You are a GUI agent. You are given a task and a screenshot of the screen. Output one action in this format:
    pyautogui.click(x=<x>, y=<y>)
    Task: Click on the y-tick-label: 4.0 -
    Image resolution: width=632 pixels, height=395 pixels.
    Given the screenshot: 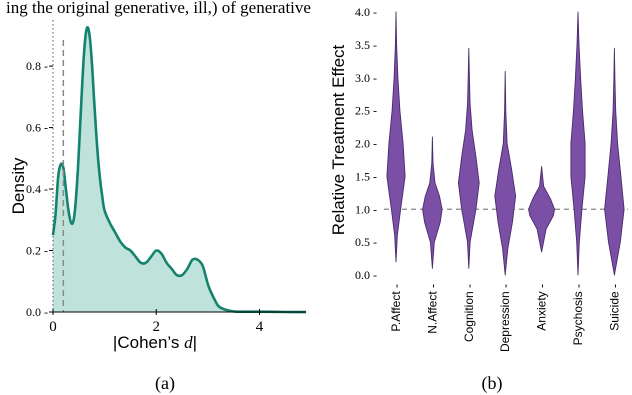 What is the action you would take?
    pyautogui.click(x=366, y=12)
    